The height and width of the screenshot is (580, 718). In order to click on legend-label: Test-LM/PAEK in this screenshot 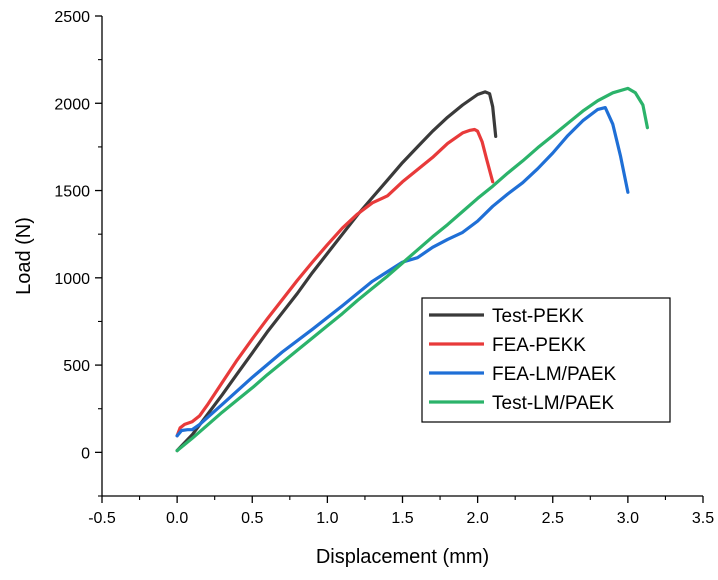, I will do `click(553, 403)`.